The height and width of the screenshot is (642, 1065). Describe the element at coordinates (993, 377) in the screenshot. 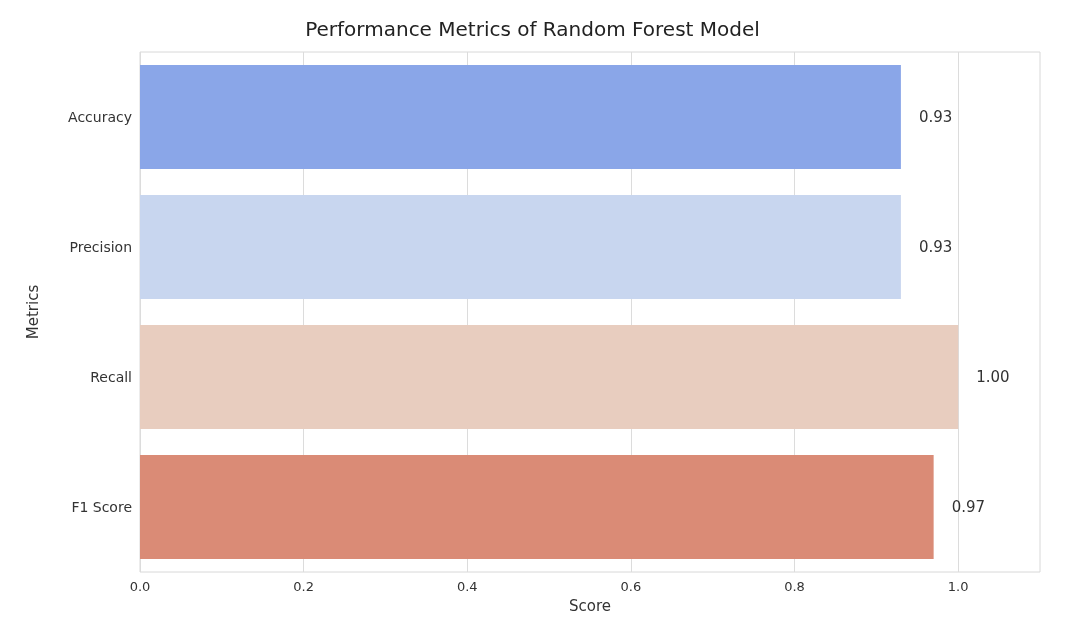

I see `data-label: 1.00` at that location.